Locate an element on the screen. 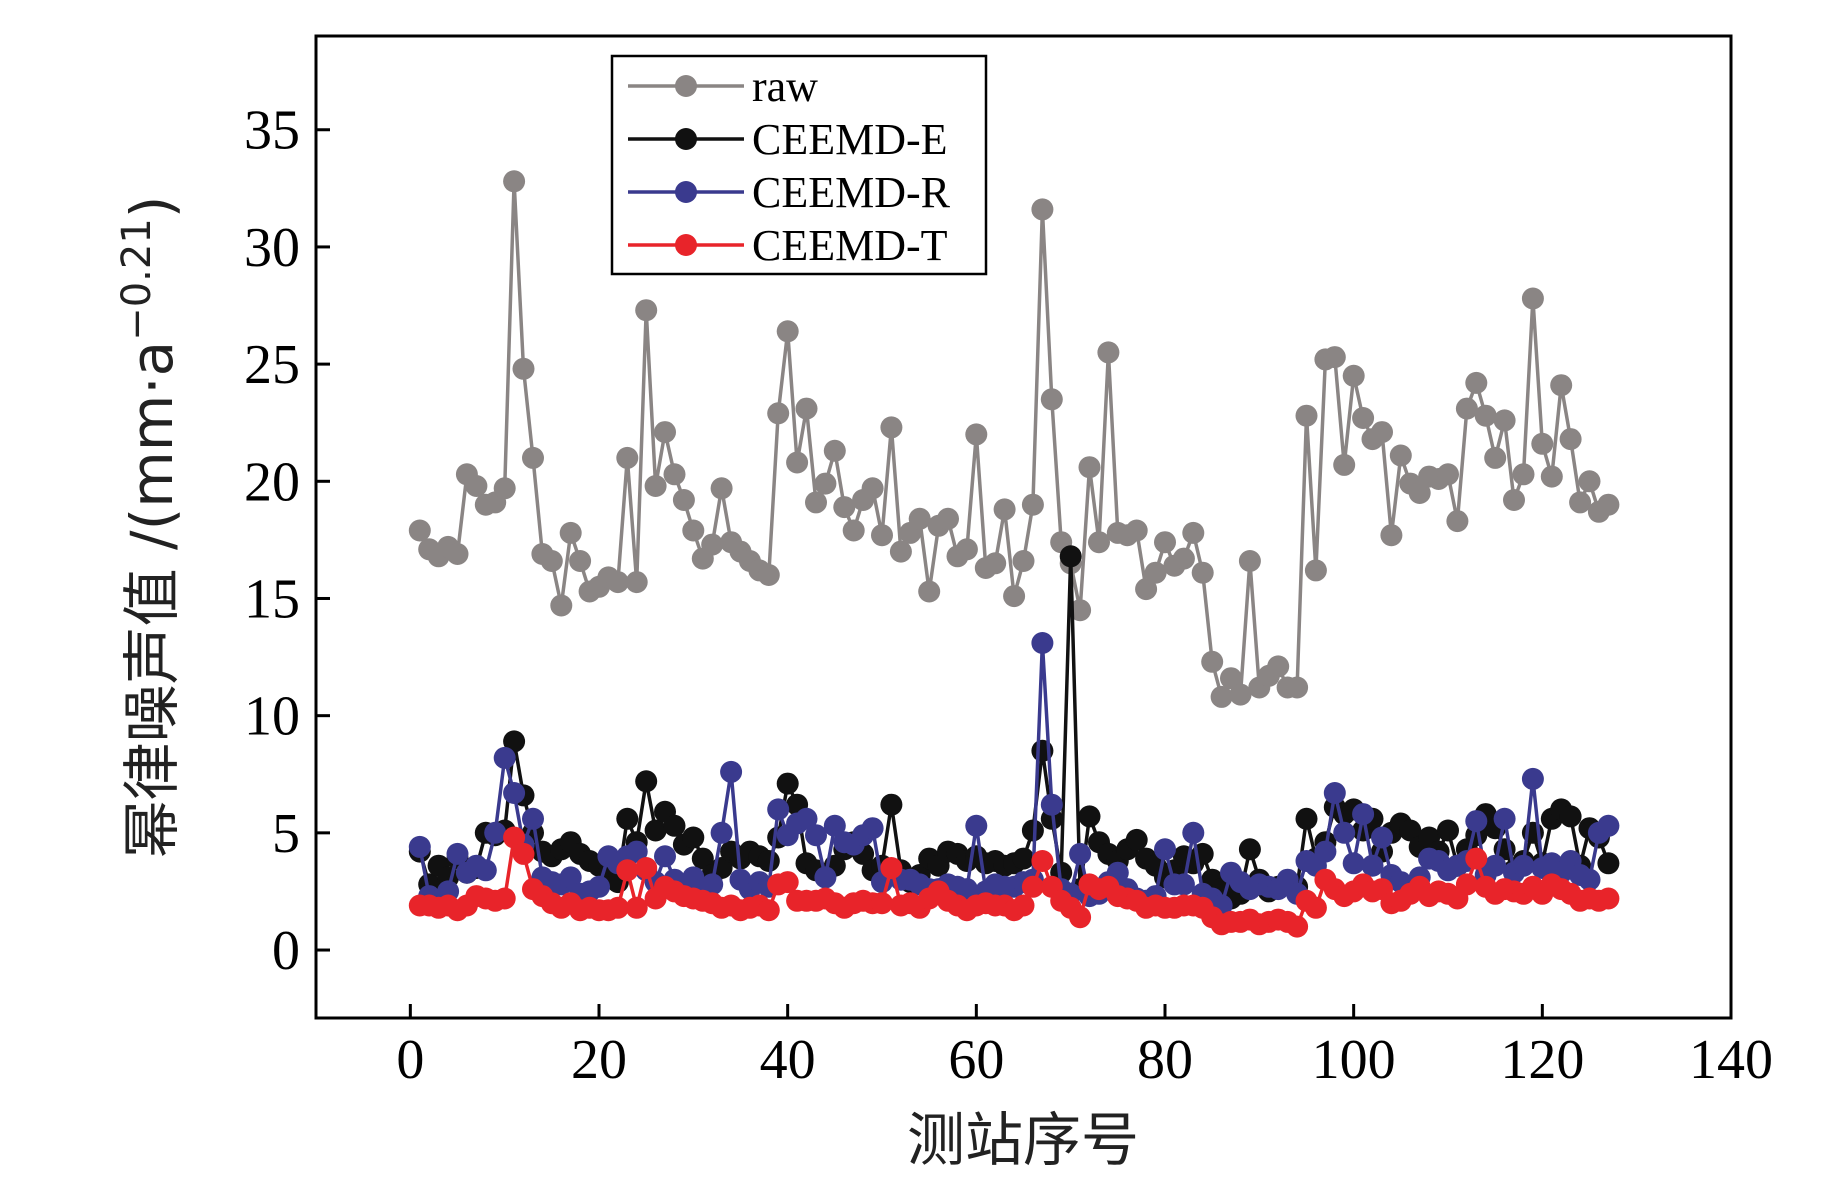  legend-label: raw is located at coordinates (785, 86).